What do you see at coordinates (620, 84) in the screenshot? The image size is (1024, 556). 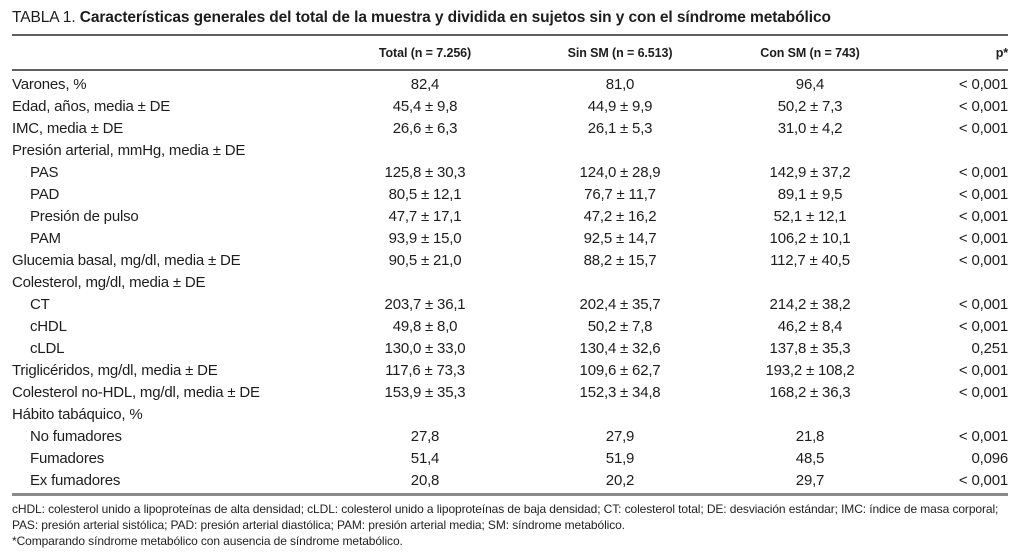 I see `cell-sin-sm: 81,0` at bounding box center [620, 84].